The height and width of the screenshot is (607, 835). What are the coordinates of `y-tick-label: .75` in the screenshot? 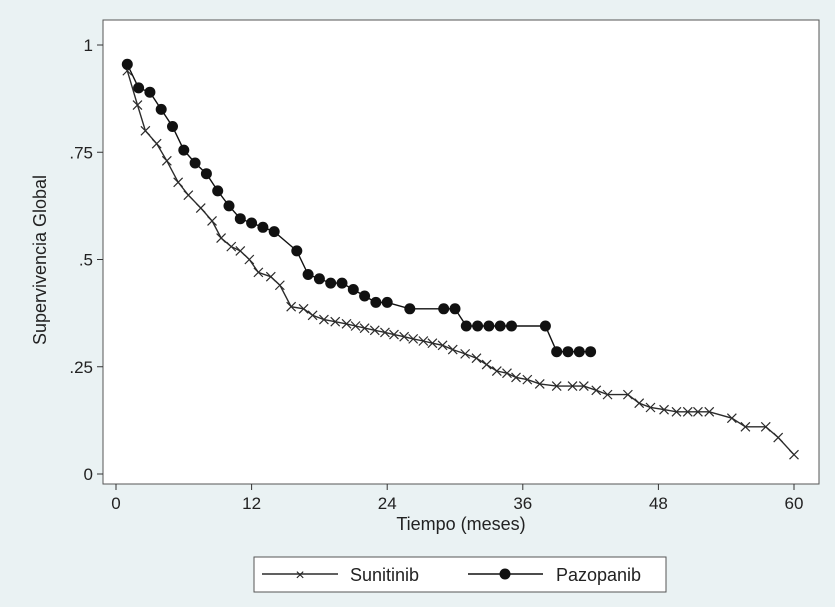 It's located at (81, 152).